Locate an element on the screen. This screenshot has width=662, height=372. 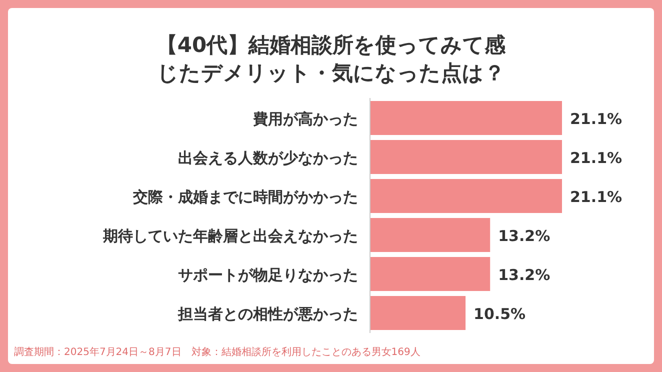
chart-title: 【40代】結婚相談所を使ってみて感じたデメリット・気になった点は？ is located at coordinates (331, 59).